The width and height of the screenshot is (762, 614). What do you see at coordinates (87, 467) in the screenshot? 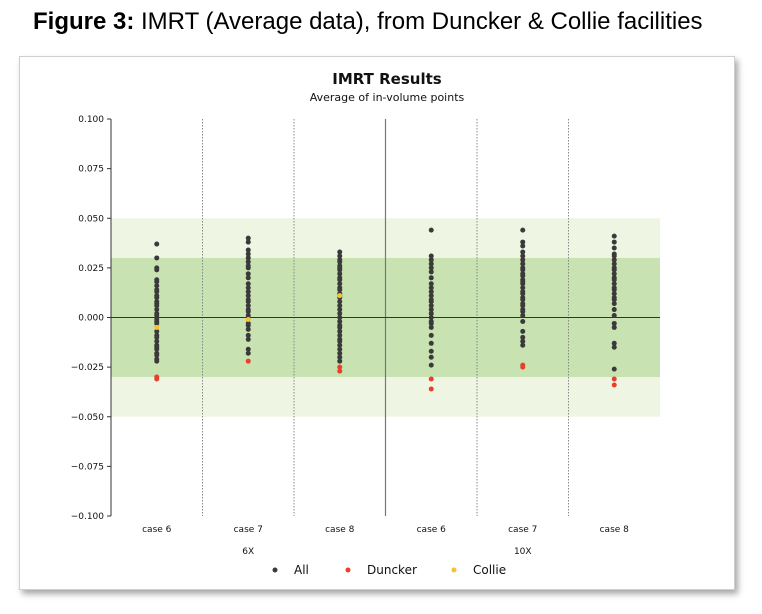
I see `y-tick-label: −0.075` at bounding box center [87, 467].